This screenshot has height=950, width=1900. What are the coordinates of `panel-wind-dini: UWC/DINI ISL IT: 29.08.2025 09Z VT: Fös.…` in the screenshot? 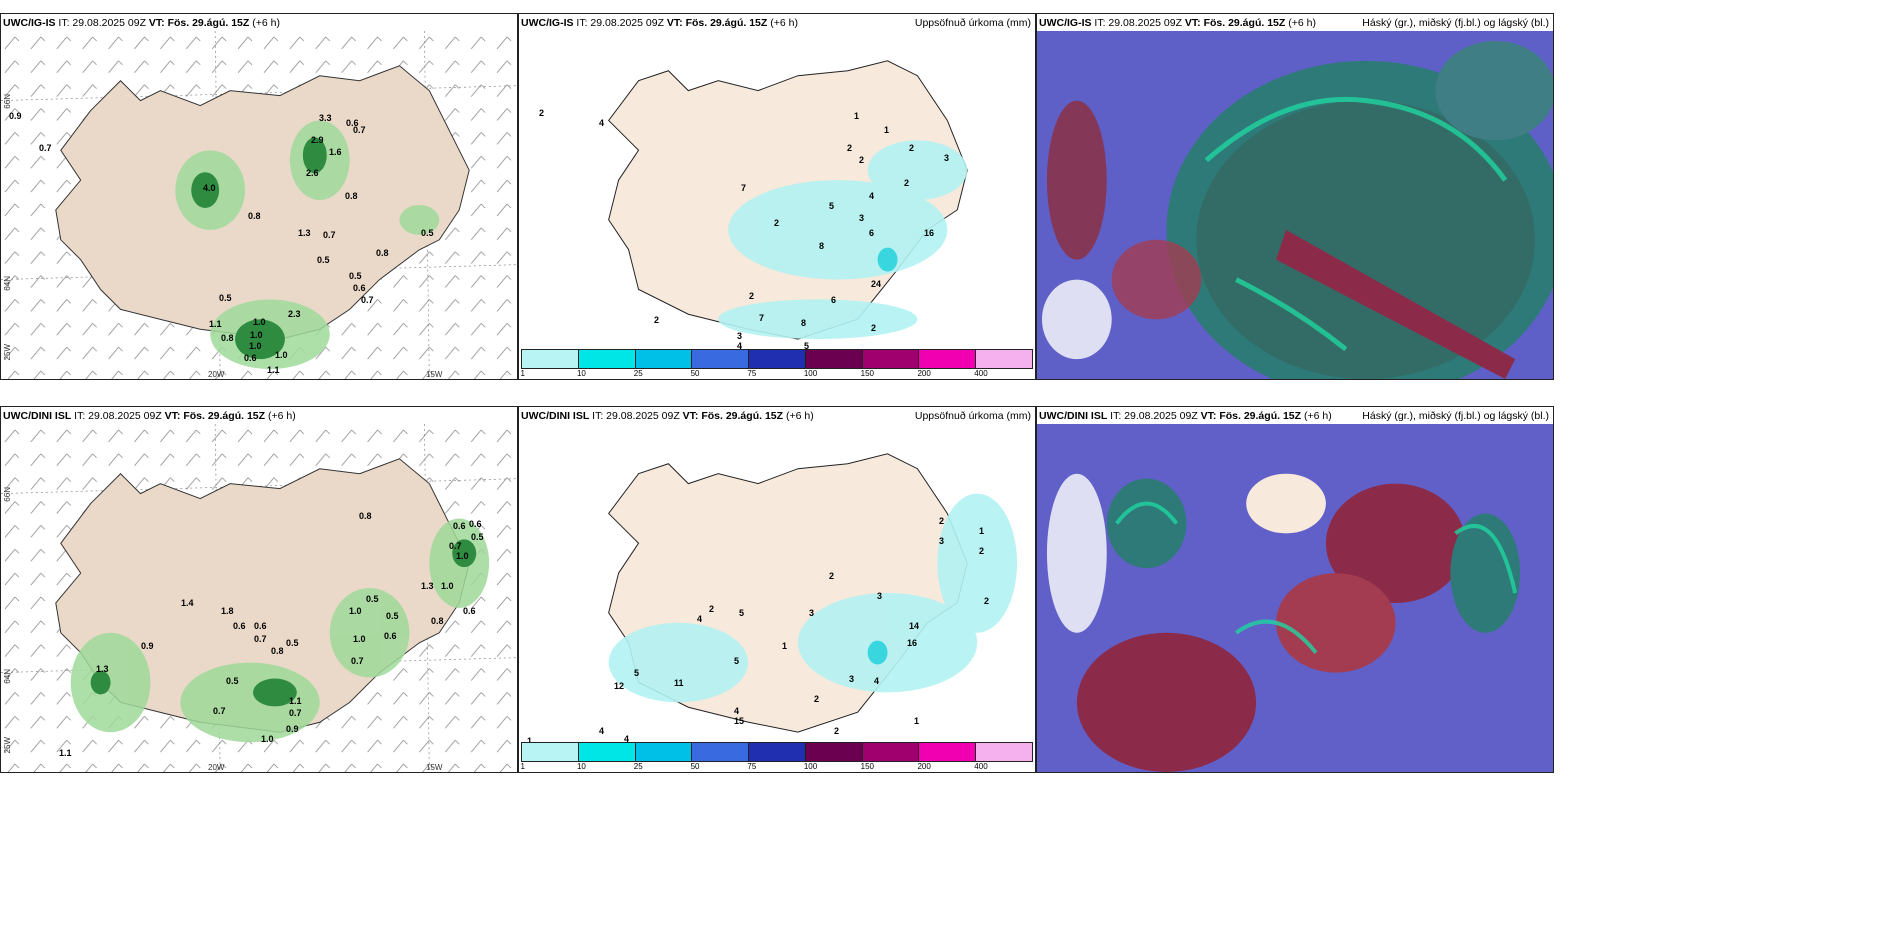 It's located at (259, 589).